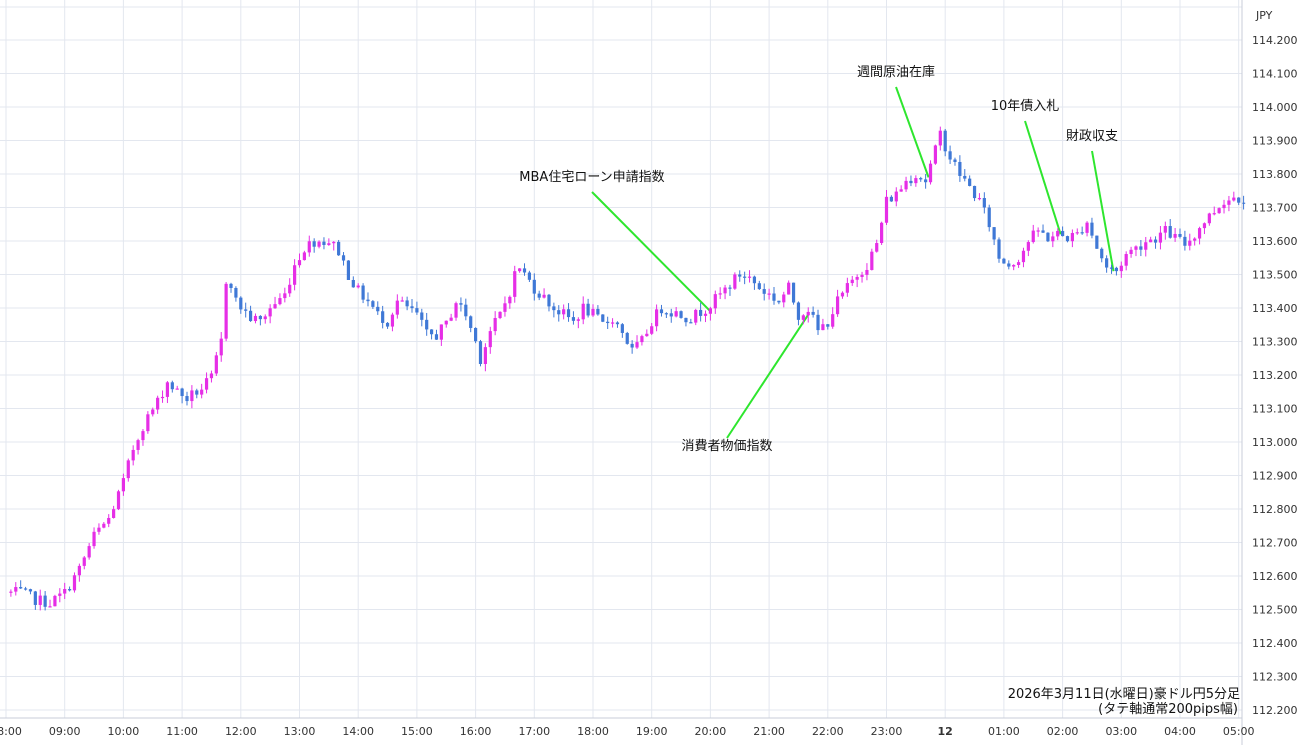 Image resolution: width=1300 pixels, height=749 pixels. Describe the element at coordinates (1275, 476) in the screenshot. I see `y-tick-label: 112.900` at that location.